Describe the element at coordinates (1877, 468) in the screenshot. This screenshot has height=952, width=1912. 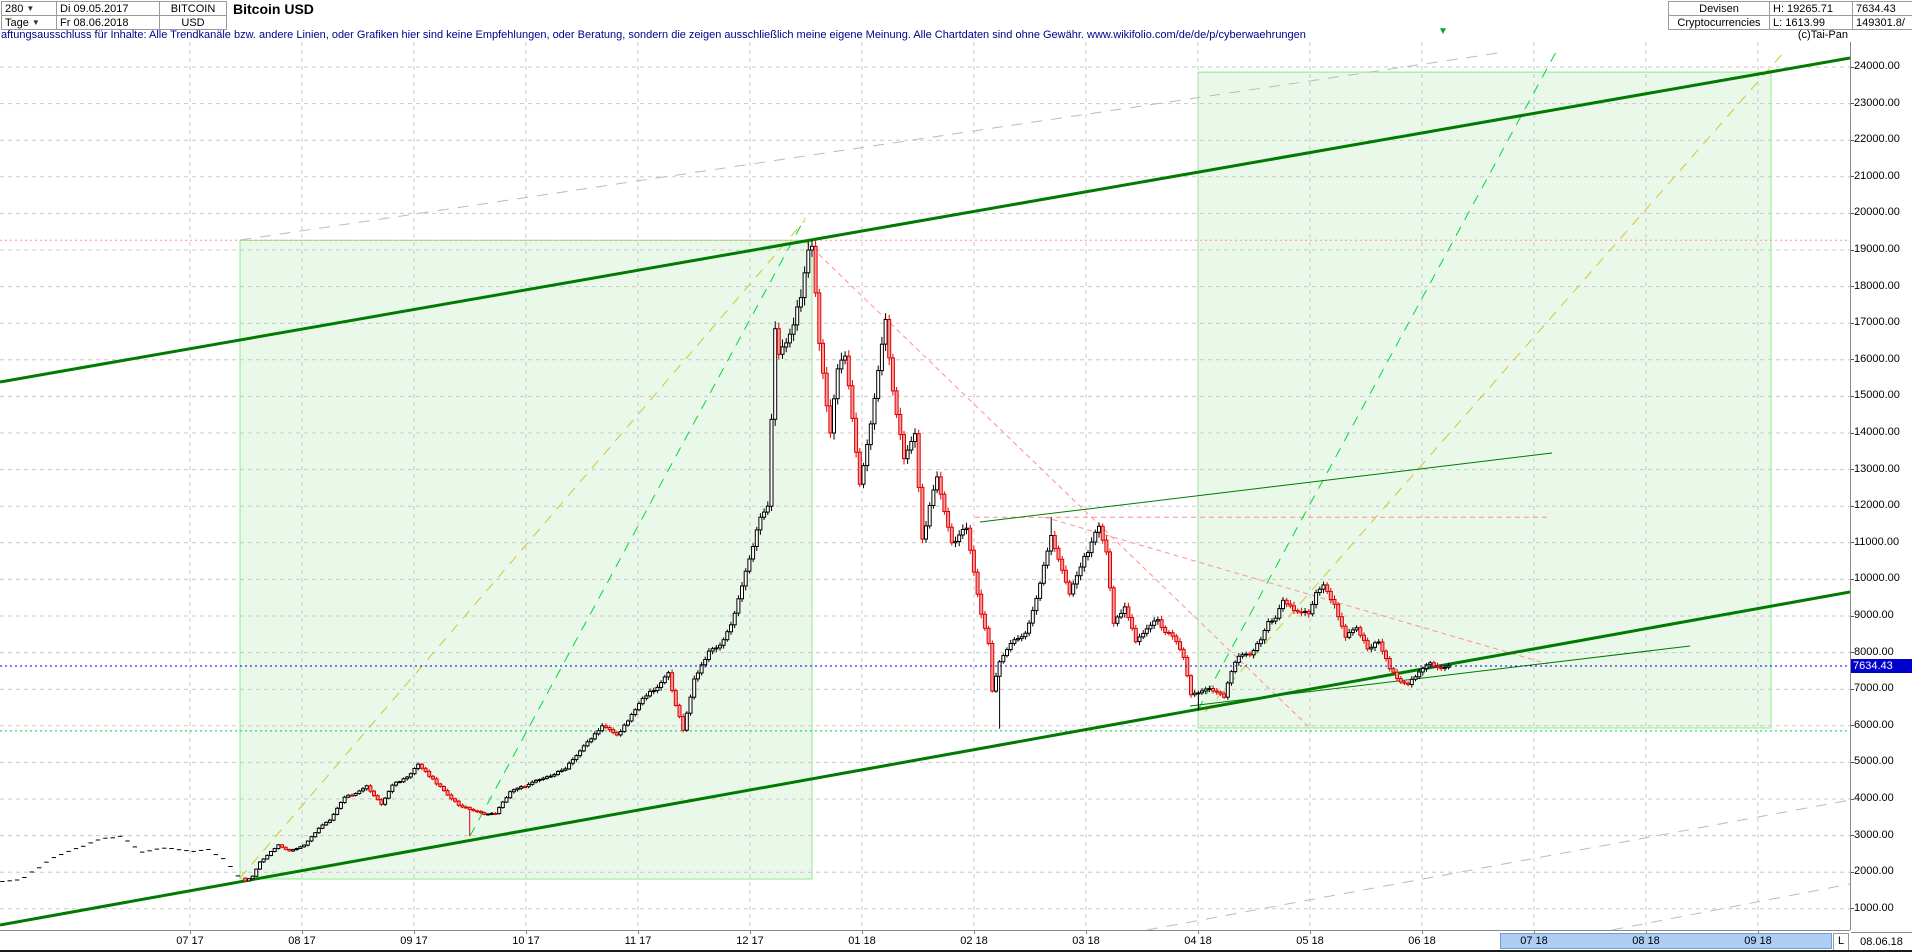
I see `price-axis-label: 13000.00` at that location.